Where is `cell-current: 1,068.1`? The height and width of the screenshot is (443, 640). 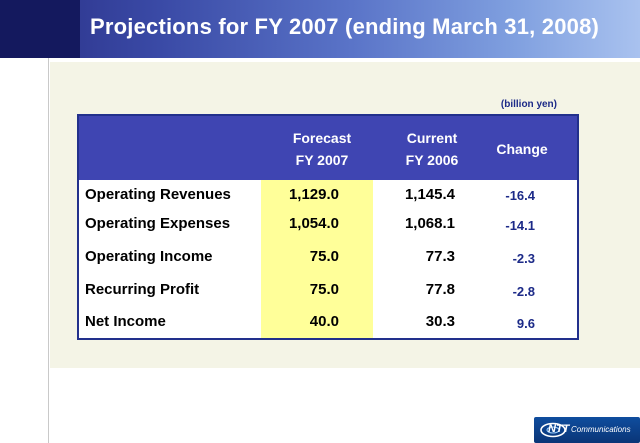
cell-current: 1,068.1 is located at coordinates (429, 223).